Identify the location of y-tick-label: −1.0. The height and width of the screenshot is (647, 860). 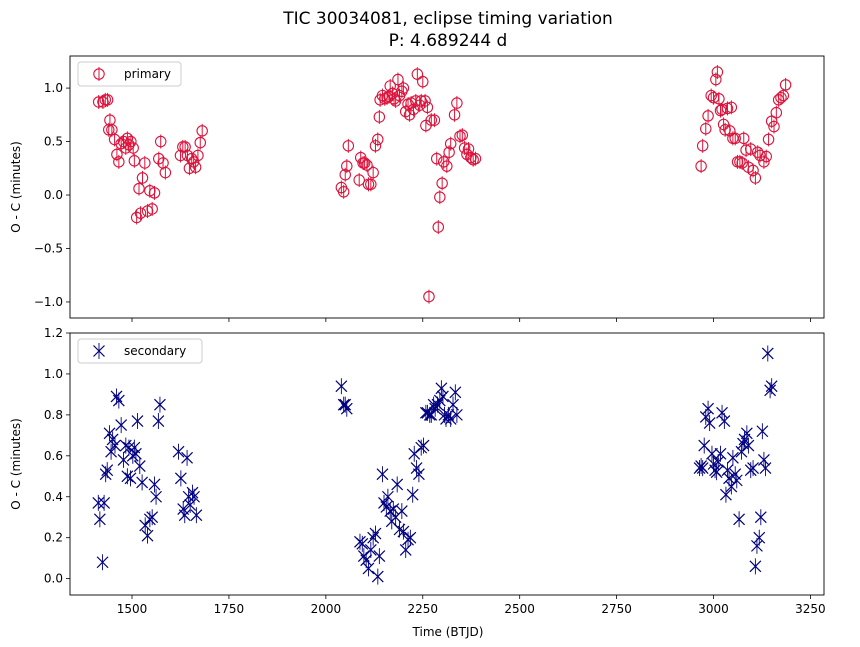
(48, 302).